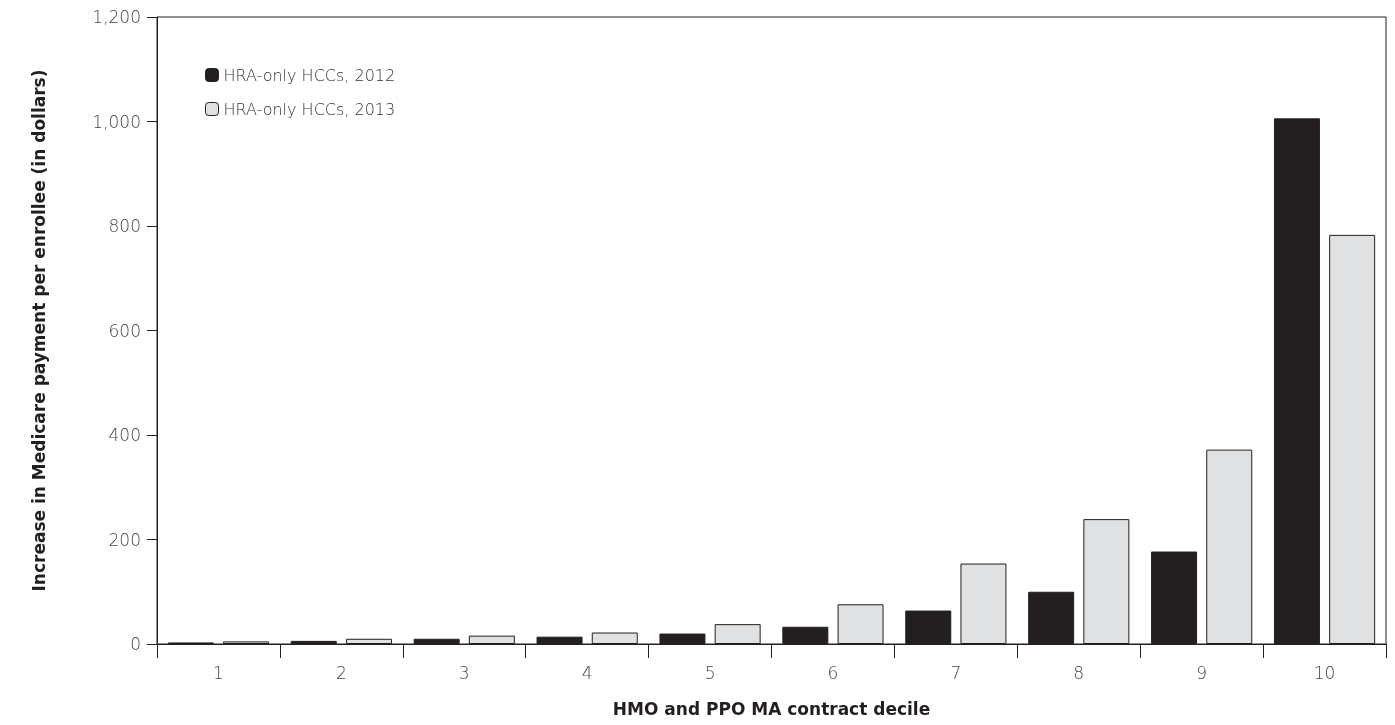 Image resolution: width=1395 pixels, height=725 pixels. Describe the element at coordinates (309, 109) in the screenshot. I see `legend-label: HRA-only HCCs, 2013` at that location.